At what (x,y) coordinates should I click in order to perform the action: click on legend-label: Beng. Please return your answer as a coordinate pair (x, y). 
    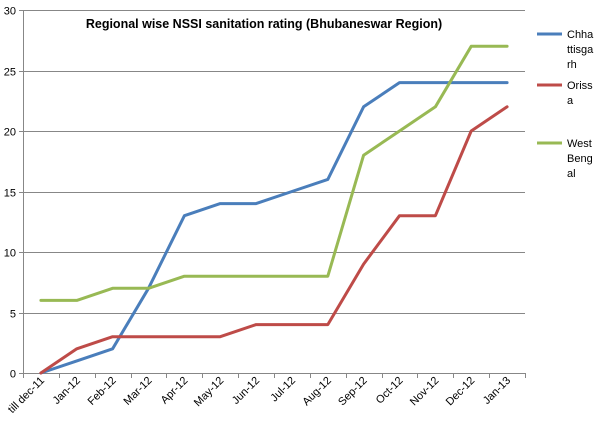
    Looking at the image, I should click on (580, 159).